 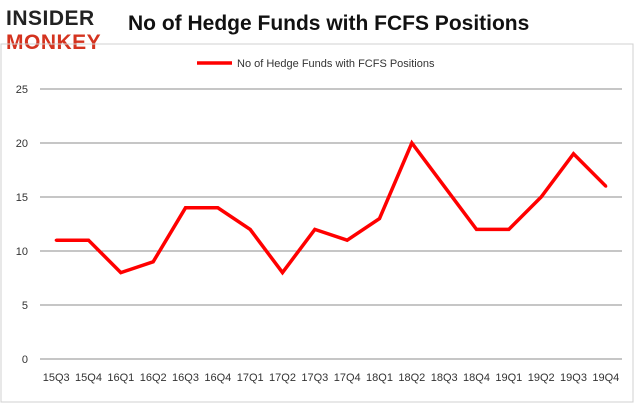 I want to click on y-tick-label: 5, so click(x=25, y=306).